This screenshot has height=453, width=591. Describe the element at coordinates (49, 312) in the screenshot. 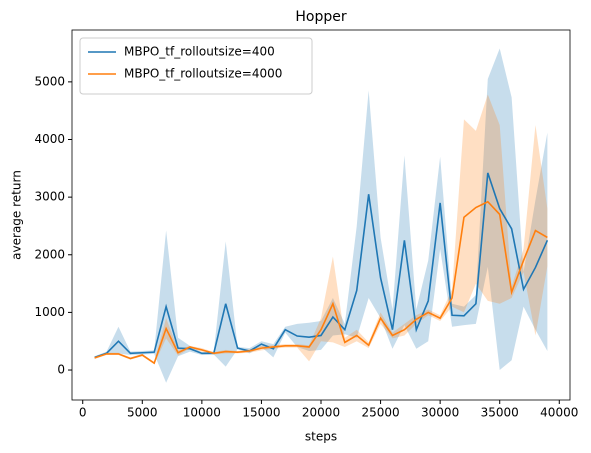

I see `y-tick-label: 1000` at that location.